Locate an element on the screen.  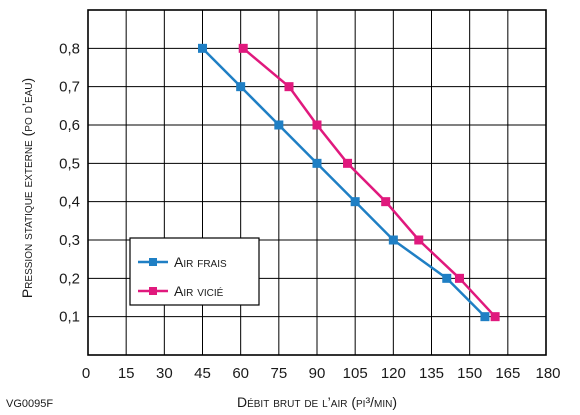
y-tick-label: 0,4 is located at coordinates (69, 202).